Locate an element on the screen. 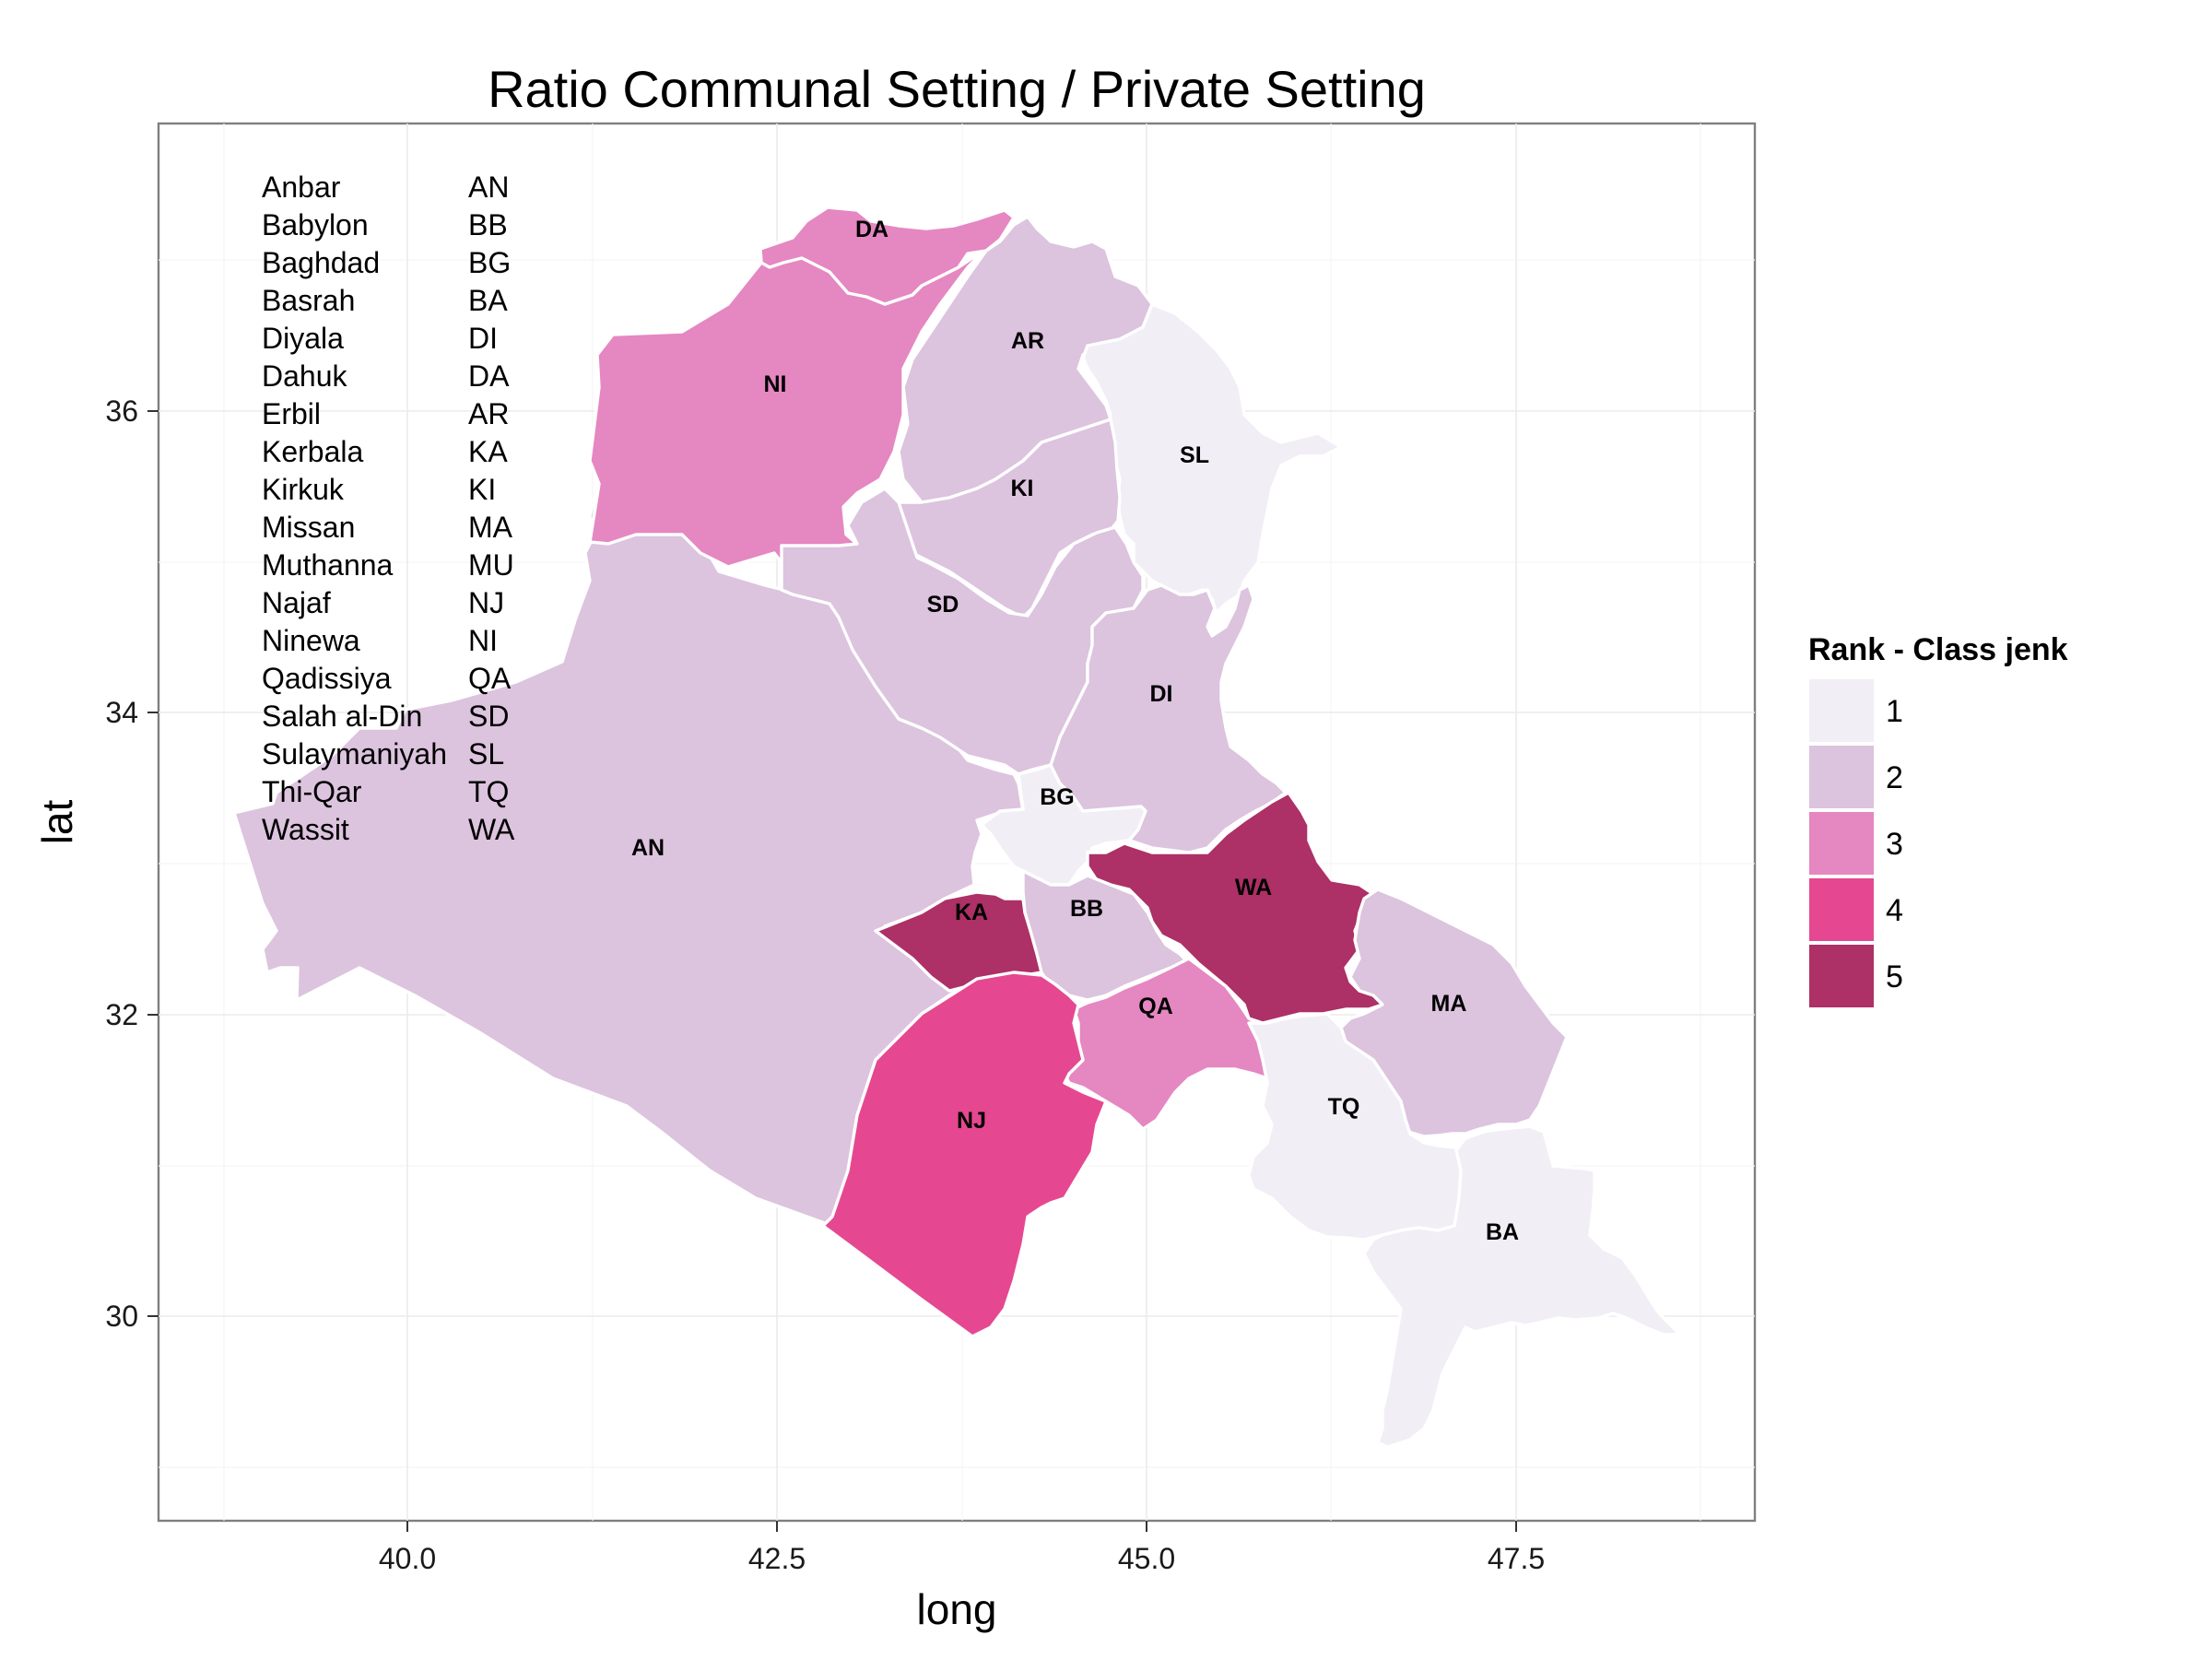 This screenshot has height=1659, width=2212. key-province-code: NI is located at coordinates (483, 640).